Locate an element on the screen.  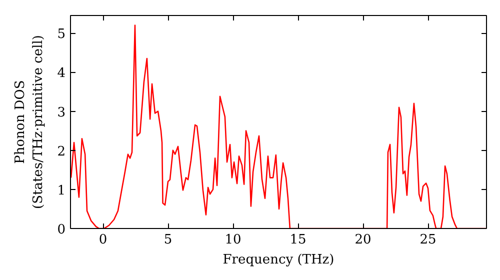
x-tick-label: 5 is located at coordinates (168, 240).